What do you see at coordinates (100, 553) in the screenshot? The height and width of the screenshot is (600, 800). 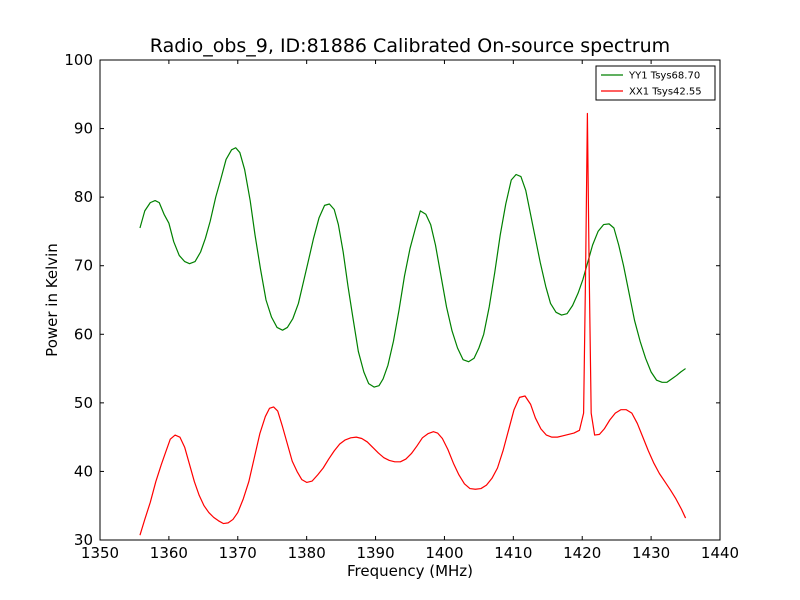 I see `x-tick-label: 1350` at bounding box center [100, 553].